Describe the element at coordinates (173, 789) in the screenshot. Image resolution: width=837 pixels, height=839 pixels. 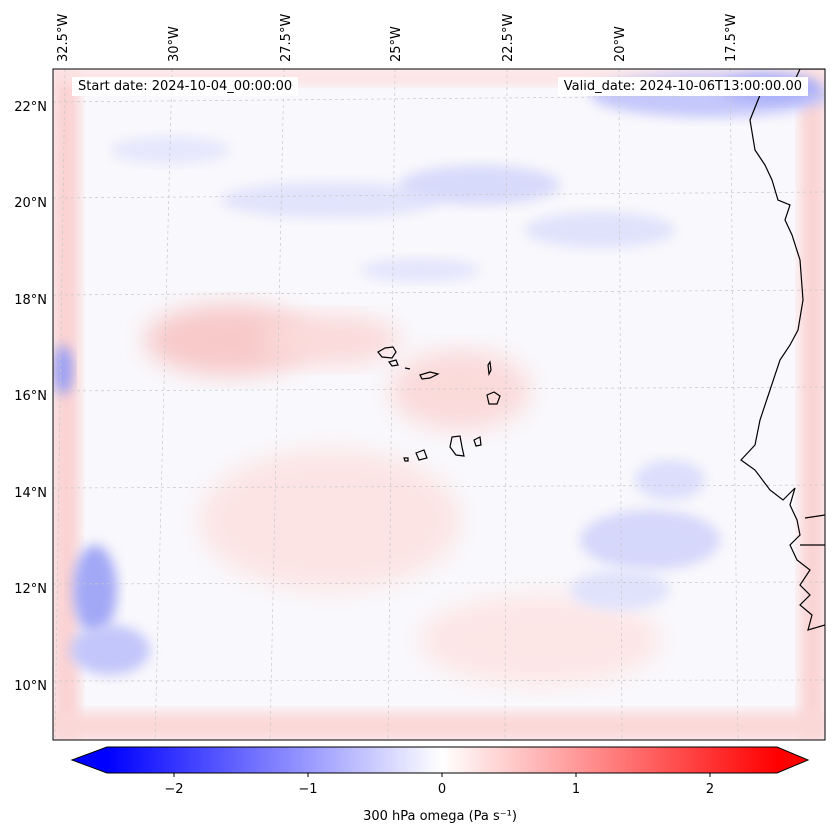
I see `colorbar-tick-label: −2` at that location.